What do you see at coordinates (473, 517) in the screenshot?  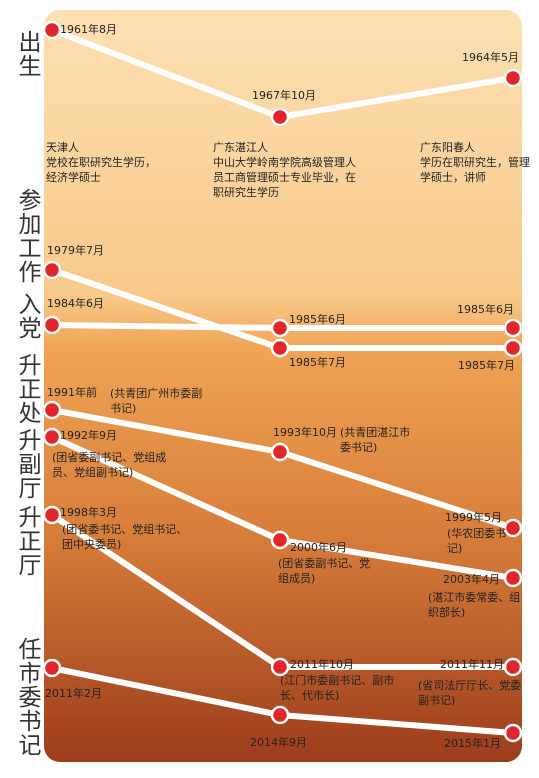 I see `milestone-date: 1999年5月` at bounding box center [473, 517].